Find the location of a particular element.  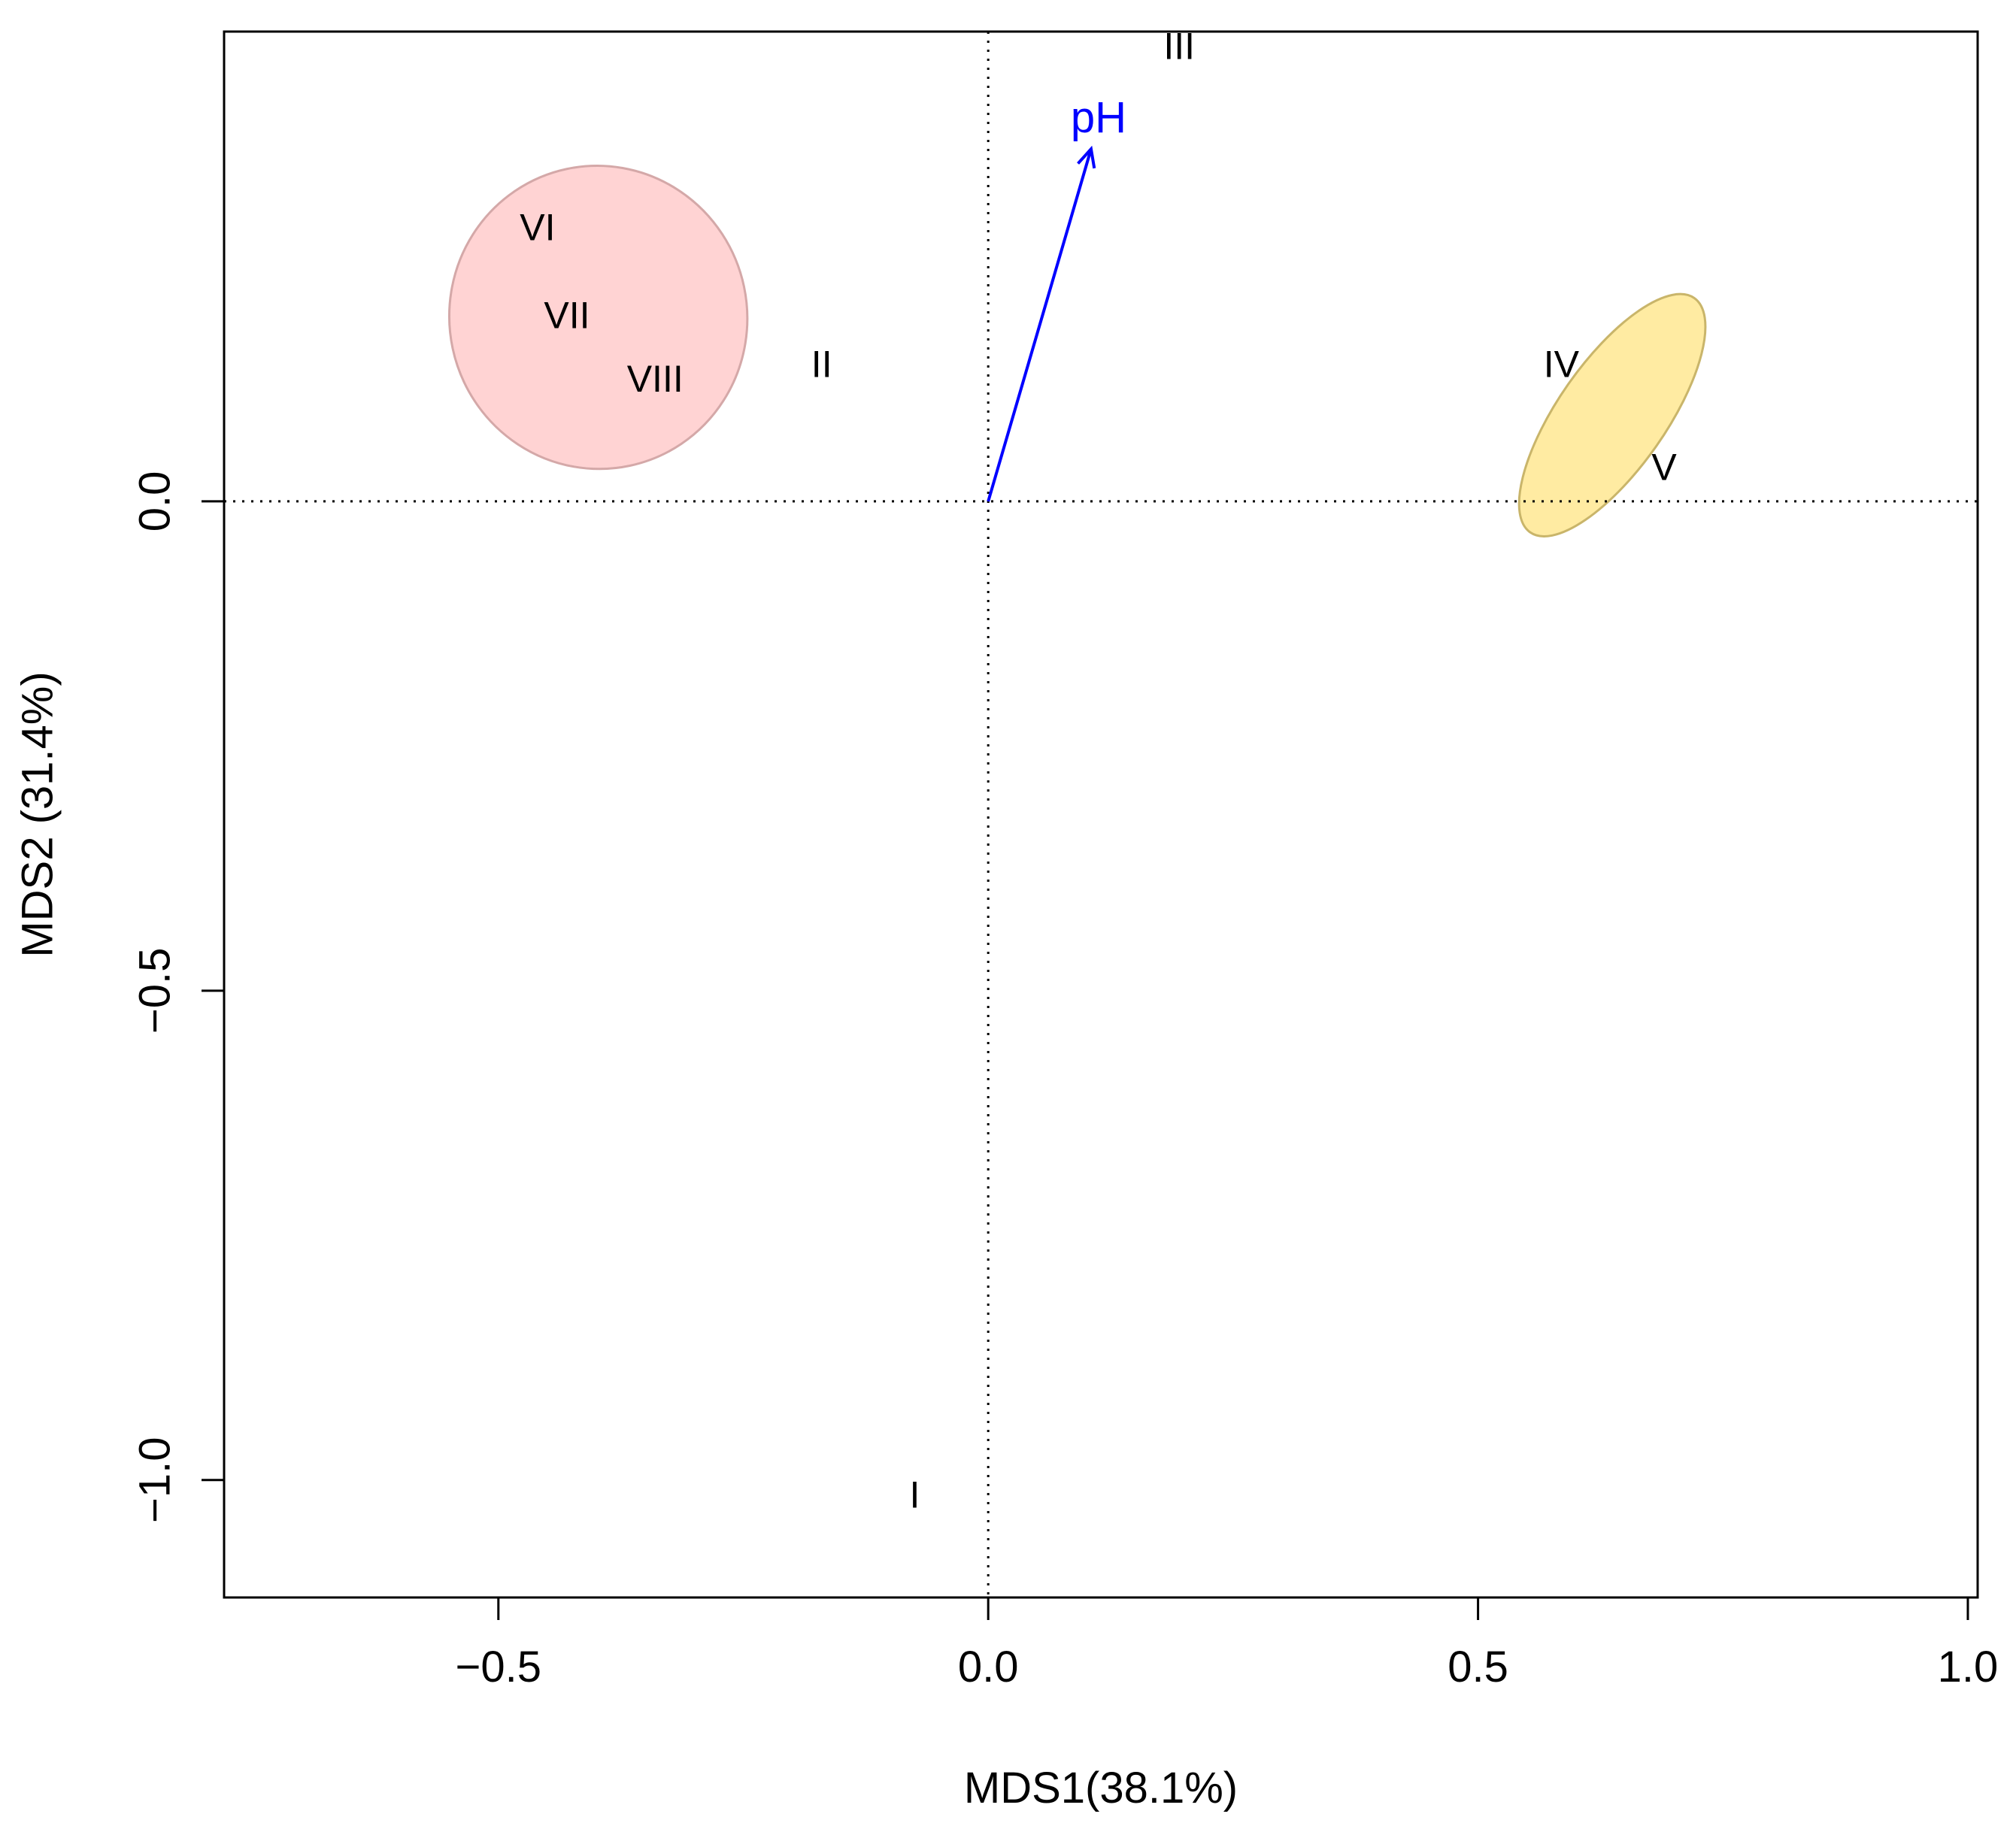

vectors: pH is located at coordinates (1056, 297).